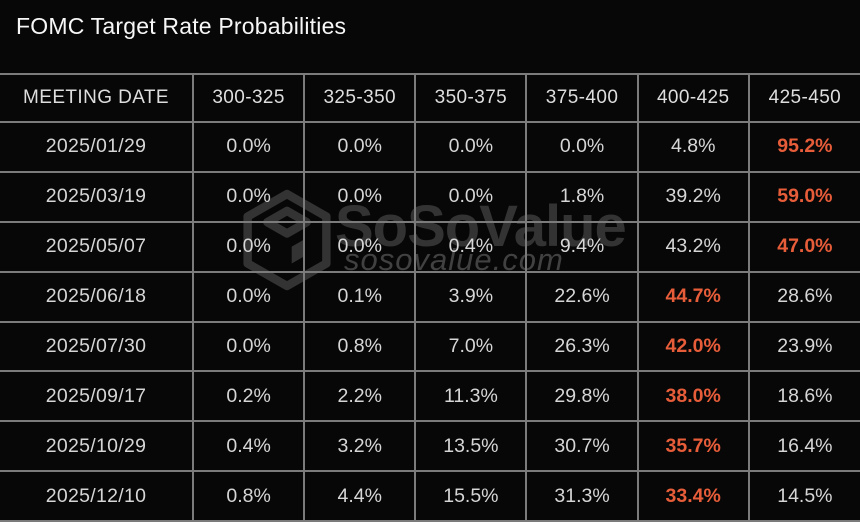 The width and height of the screenshot is (860, 522). I want to click on probability-cell: 1.8%, so click(582, 196).